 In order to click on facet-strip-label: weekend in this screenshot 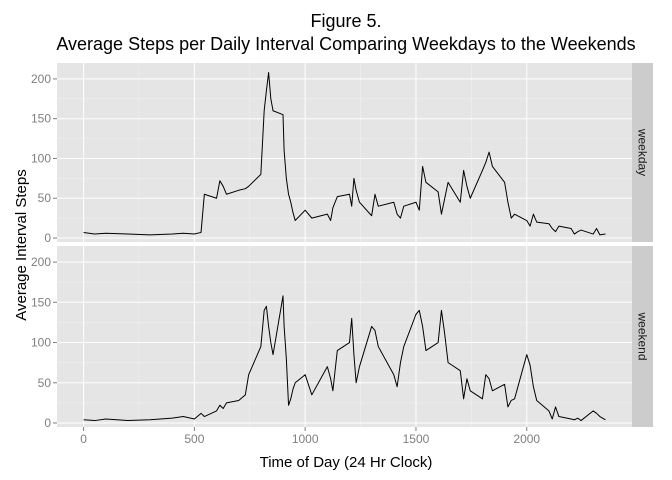, I will do `click(643, 335)`.